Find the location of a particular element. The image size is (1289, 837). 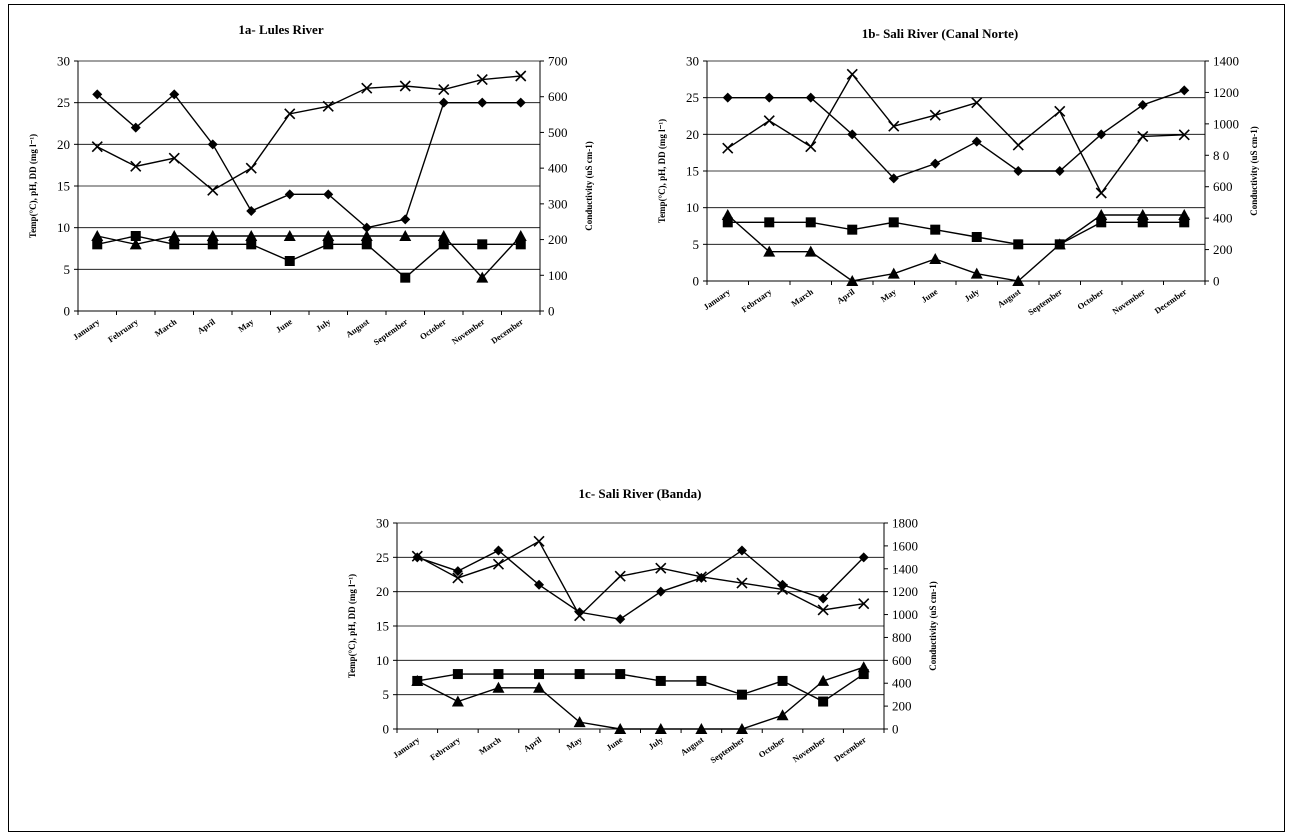

x-tick-label: March is located at coordinates (166, 327).